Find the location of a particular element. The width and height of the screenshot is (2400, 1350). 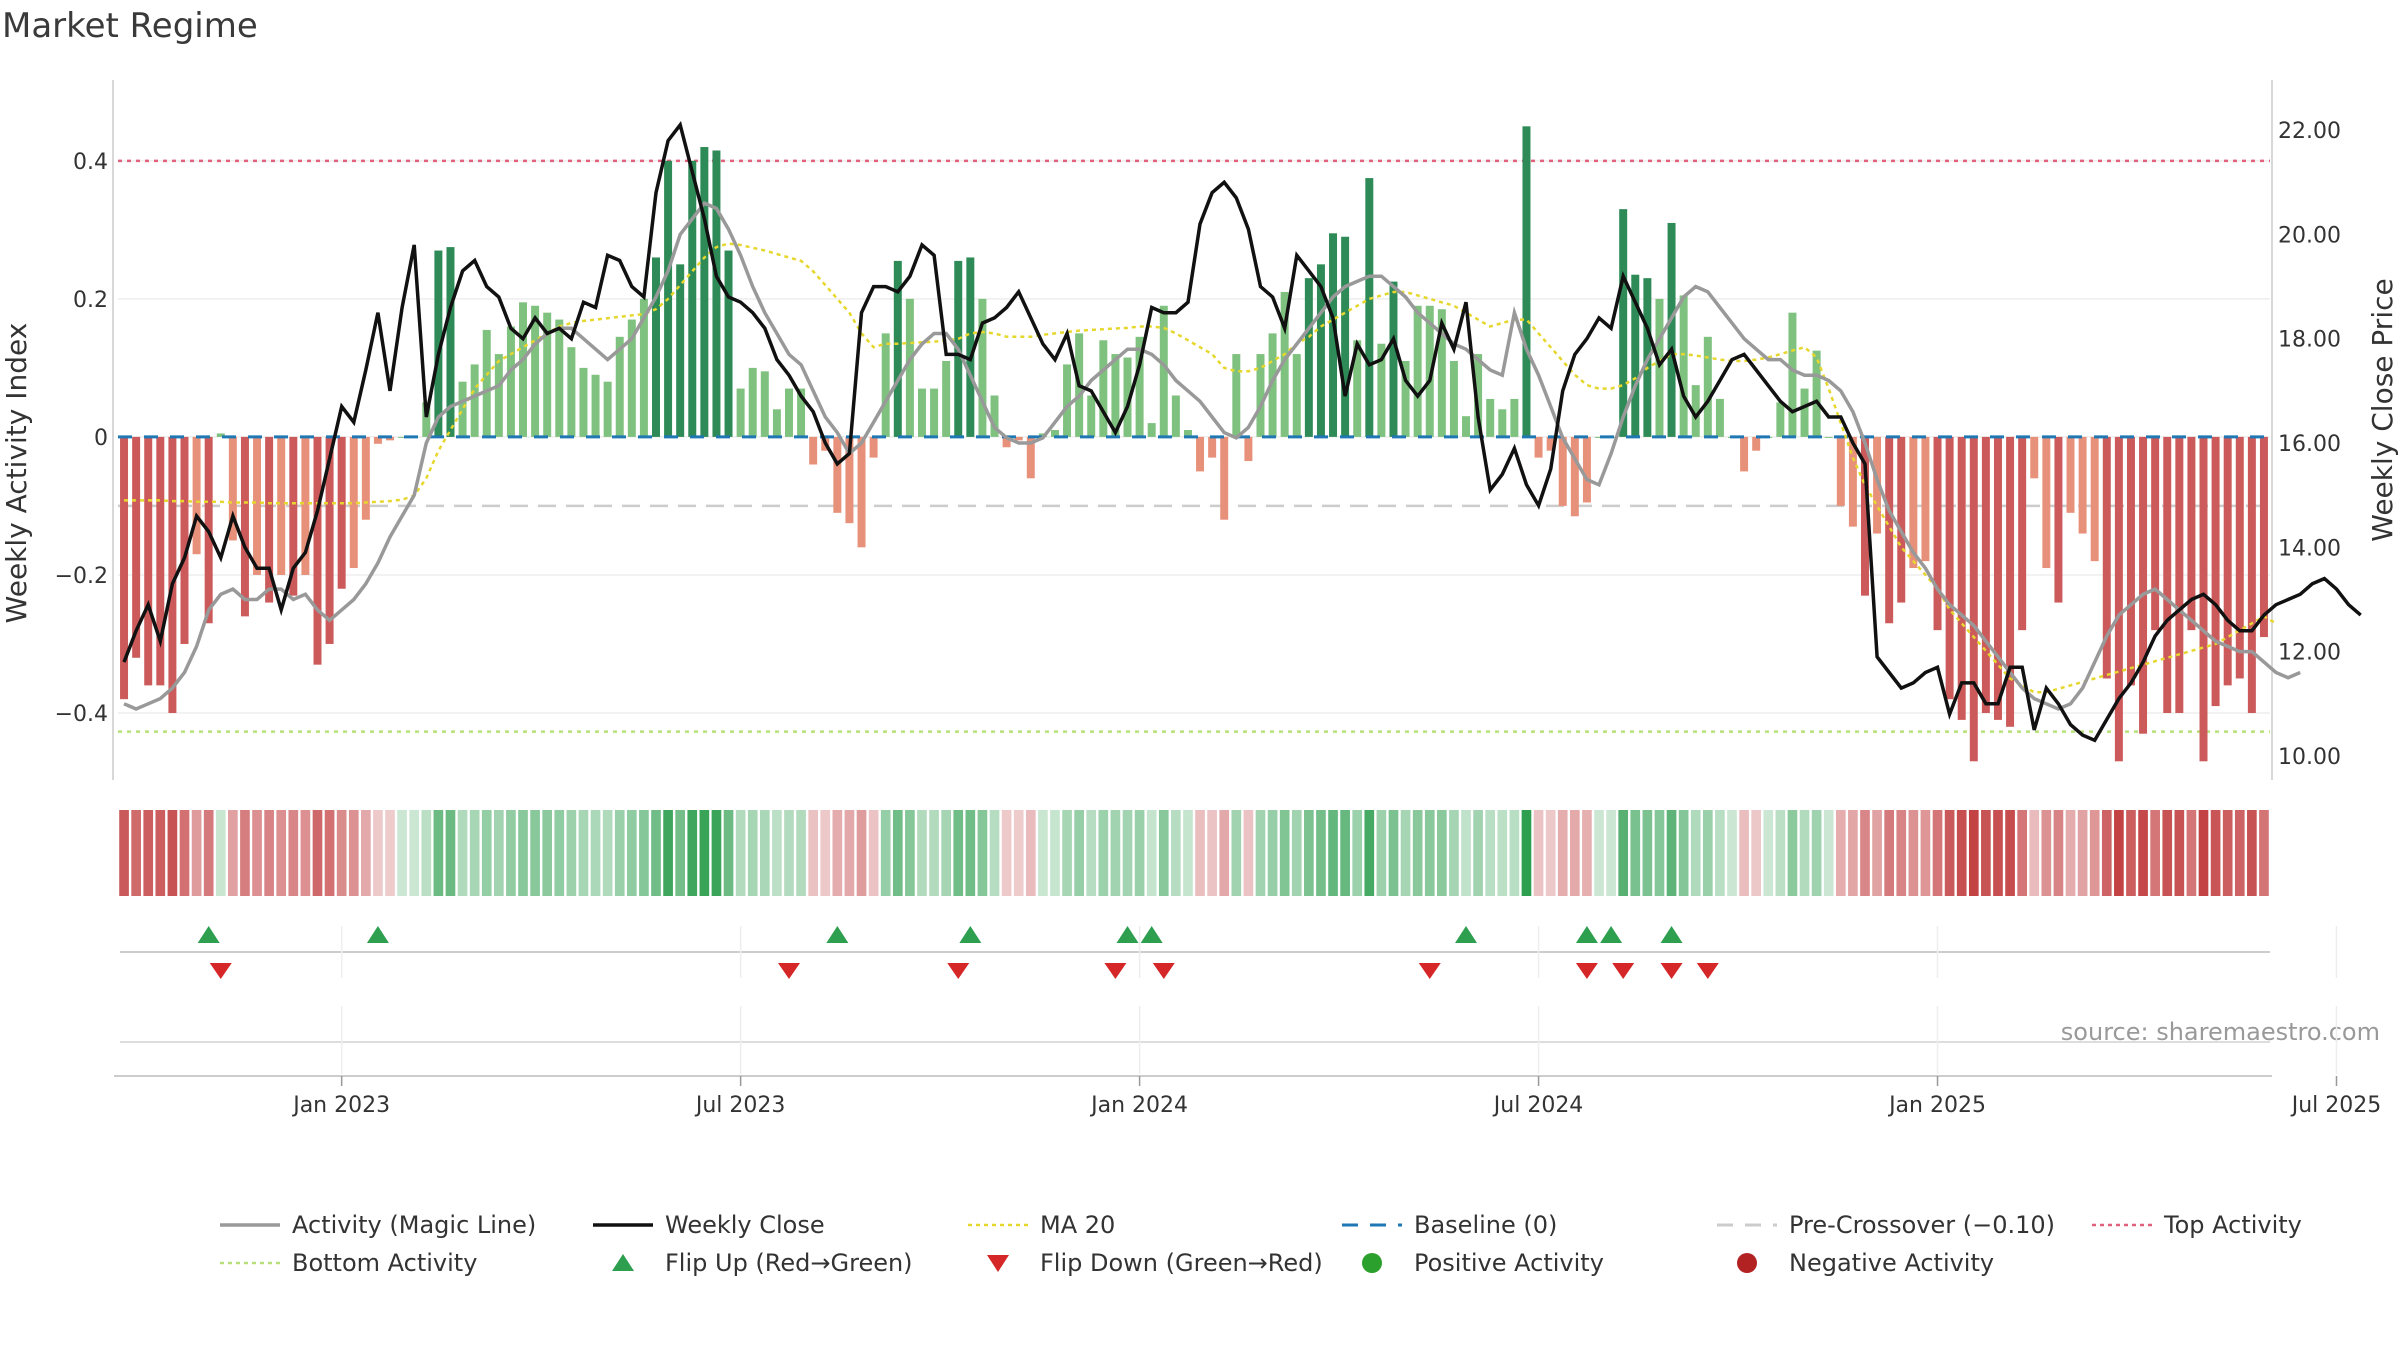

legend-item: Weekly Close is located at coordinates (709, 1225).